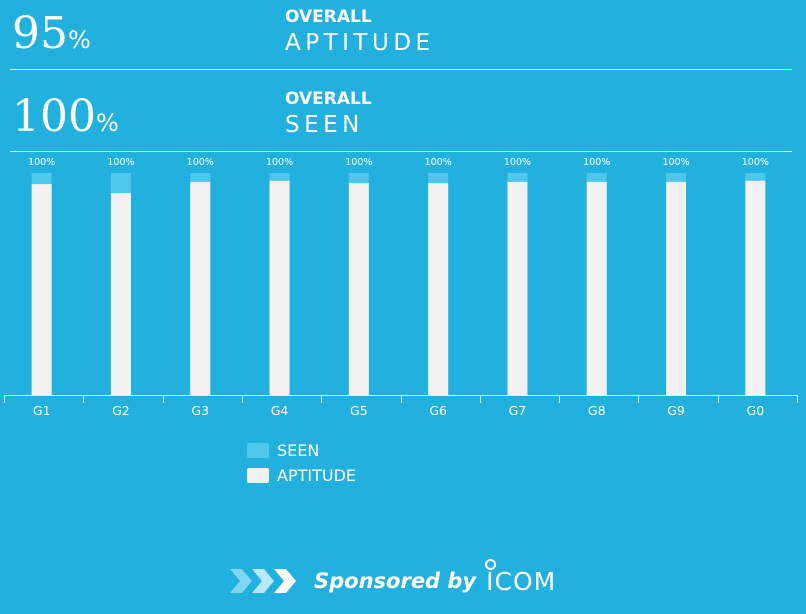 The image size is (806, 614). Describe the element at coordinates (263, 581) in the screenshot. I see `chevrons-right-icon` at that location.